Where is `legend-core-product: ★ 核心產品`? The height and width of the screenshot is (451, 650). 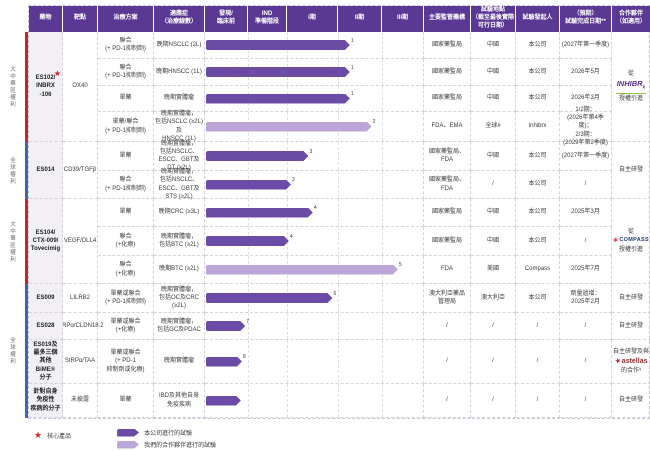
legend-core-product: ★ 核心產品 is located at coordinates (52, 436).